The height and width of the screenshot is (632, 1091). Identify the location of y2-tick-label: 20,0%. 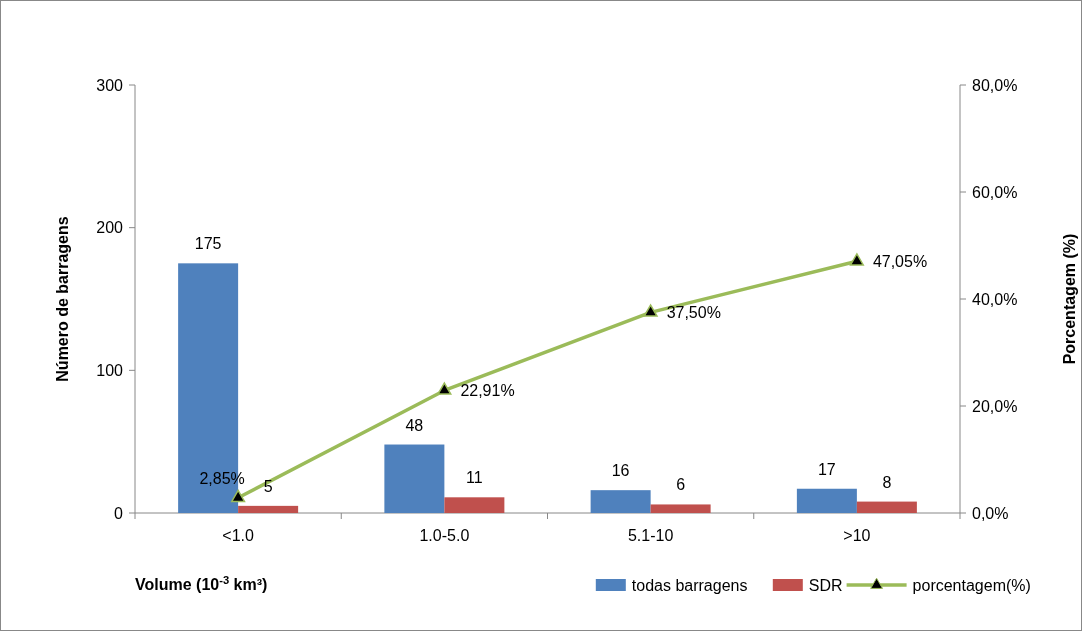
(995, 406).